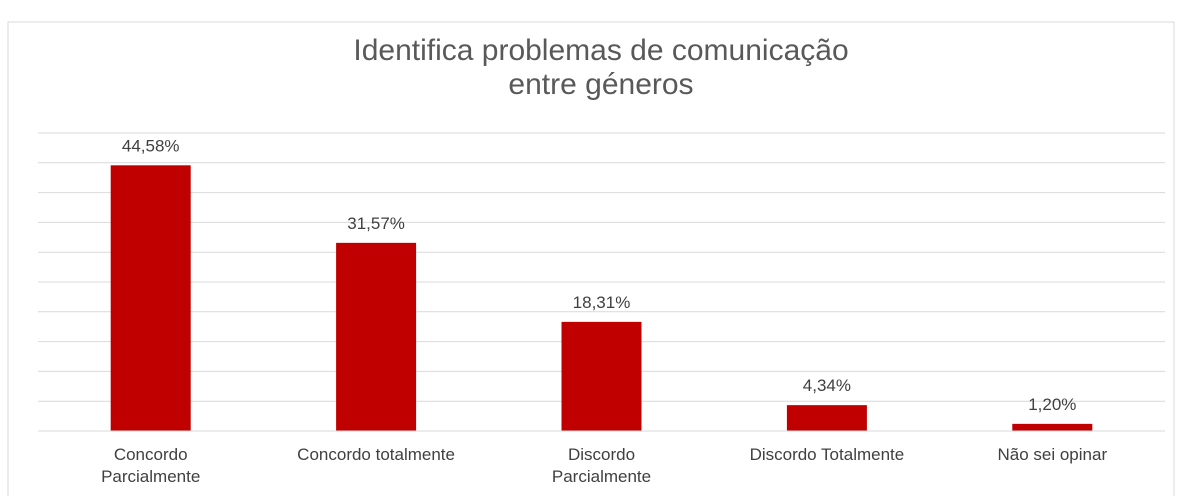 This screenshot has width=1182, height=496. I want to click on x-tick-label: Não sei opinar, so click(1052, 454).